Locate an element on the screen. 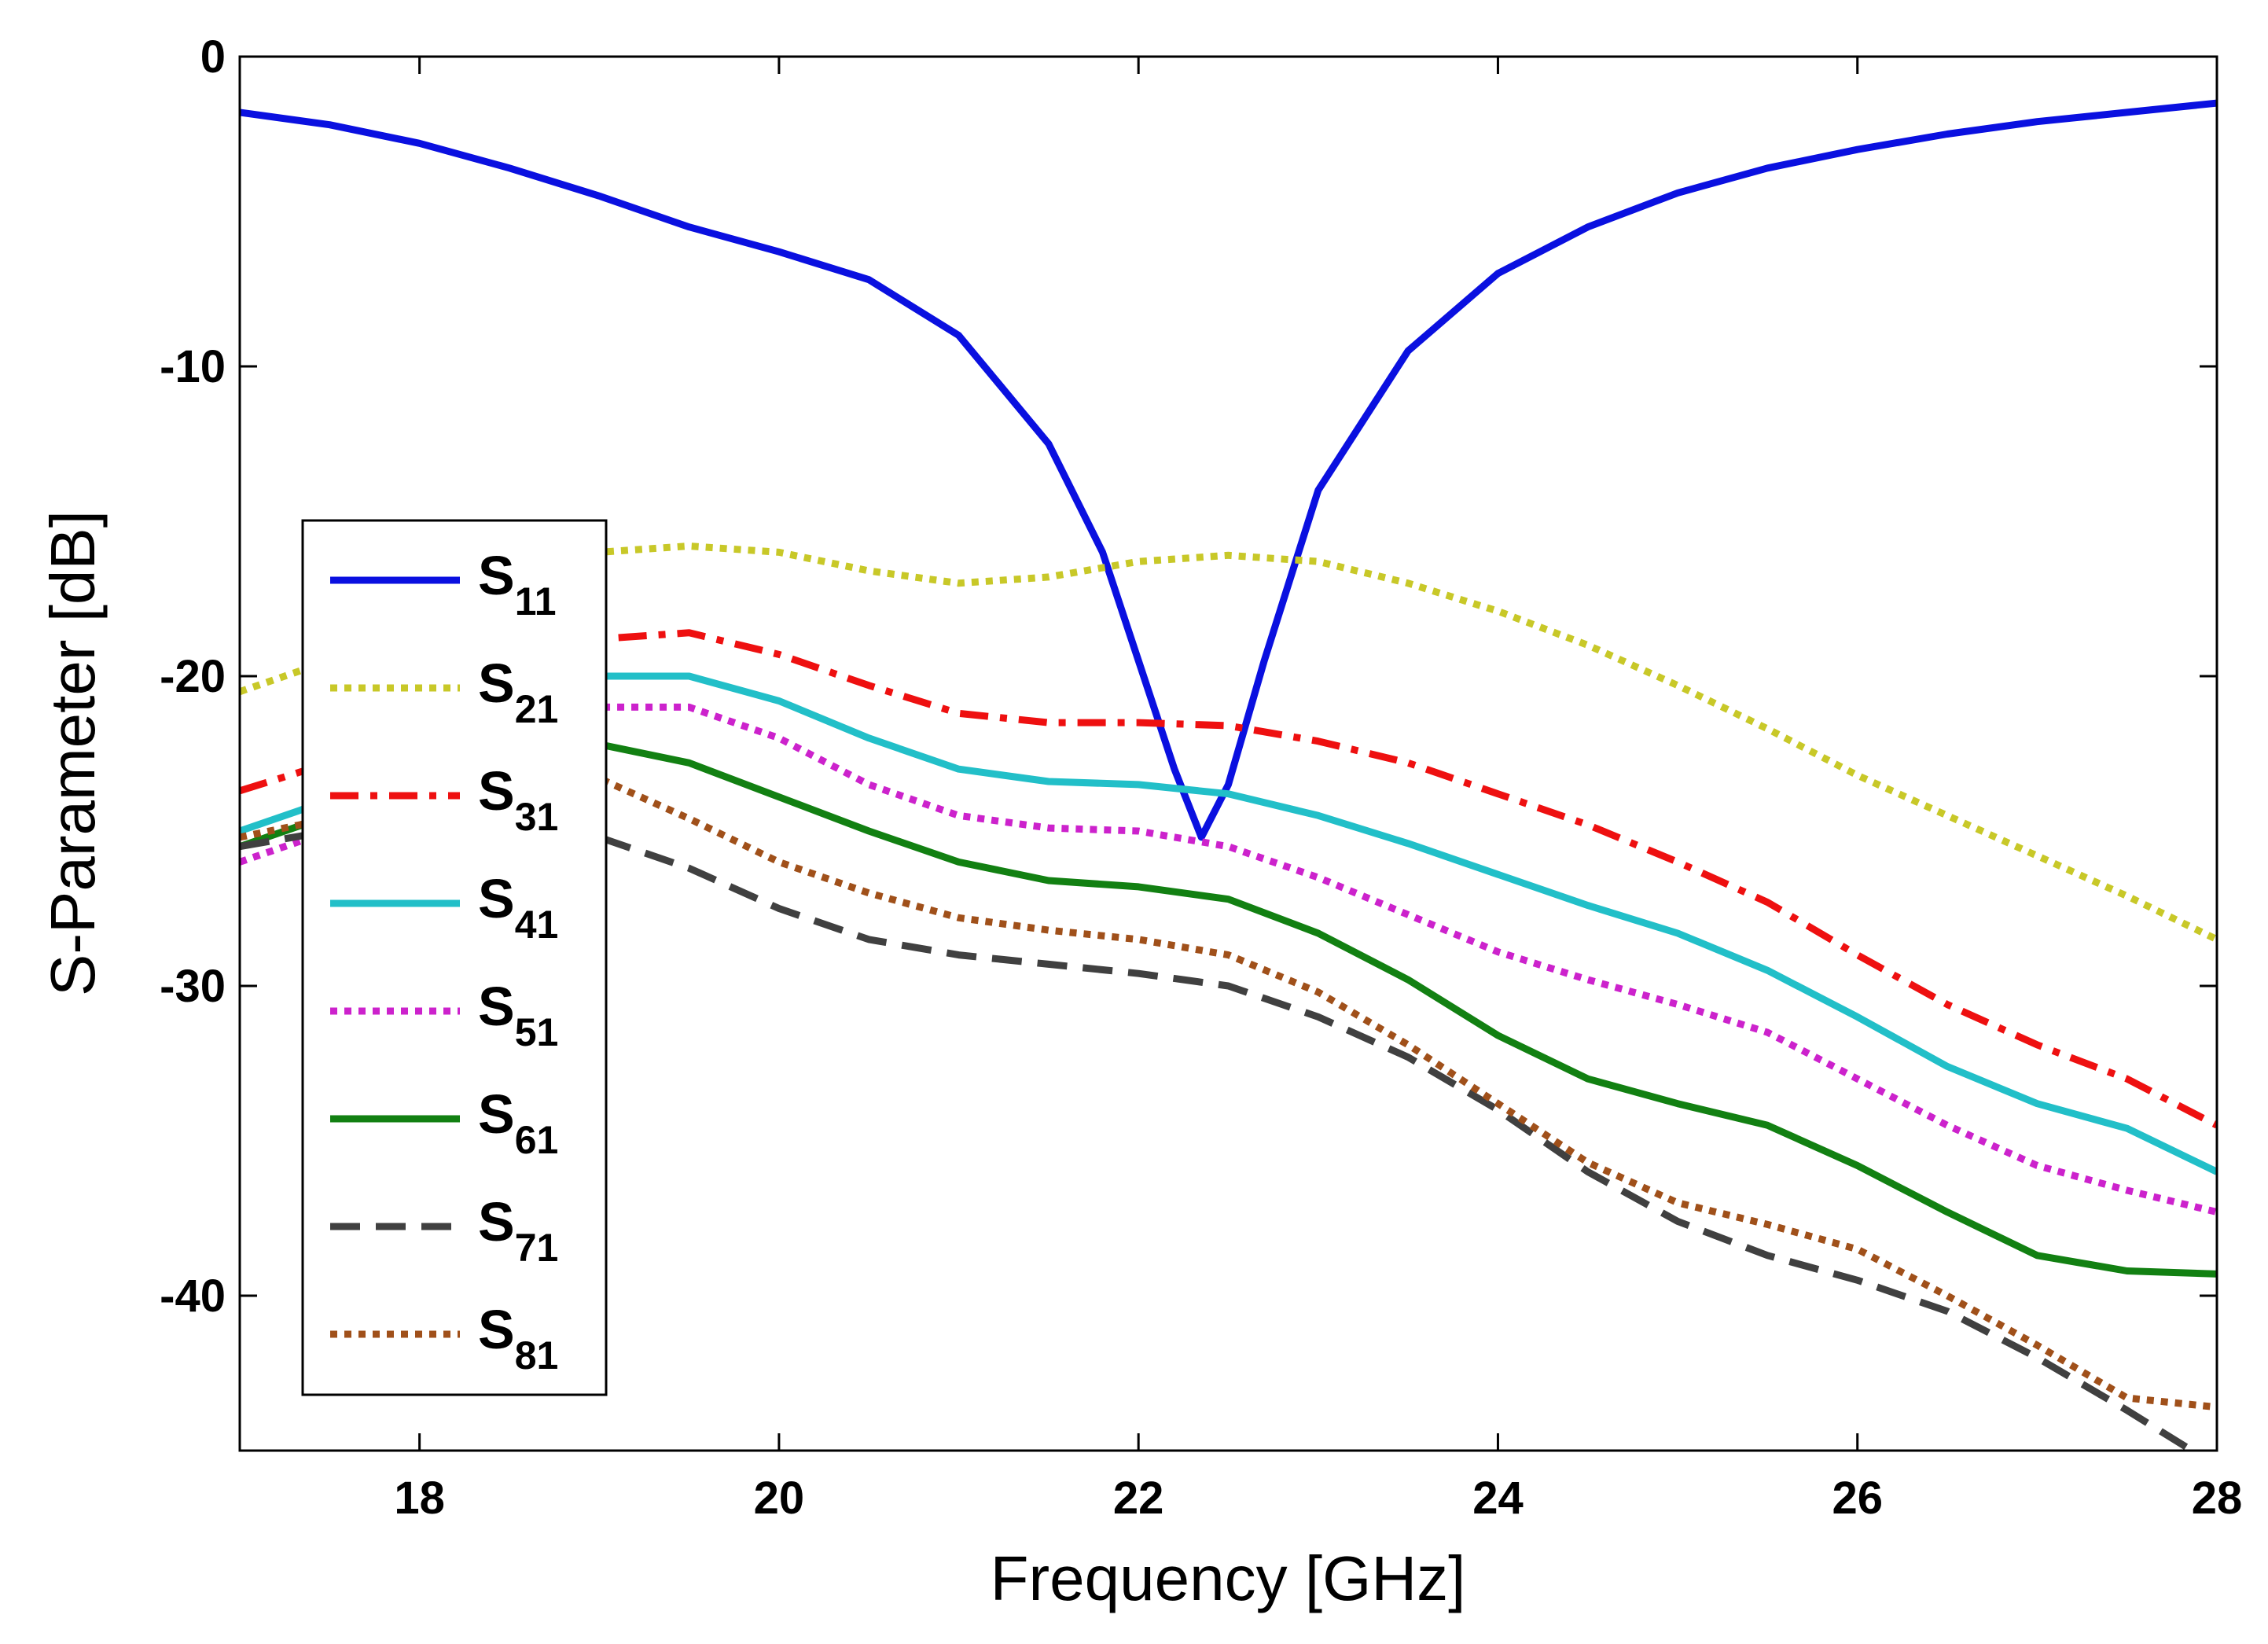  legend-label: S21 is located at coordinates (518, 692).